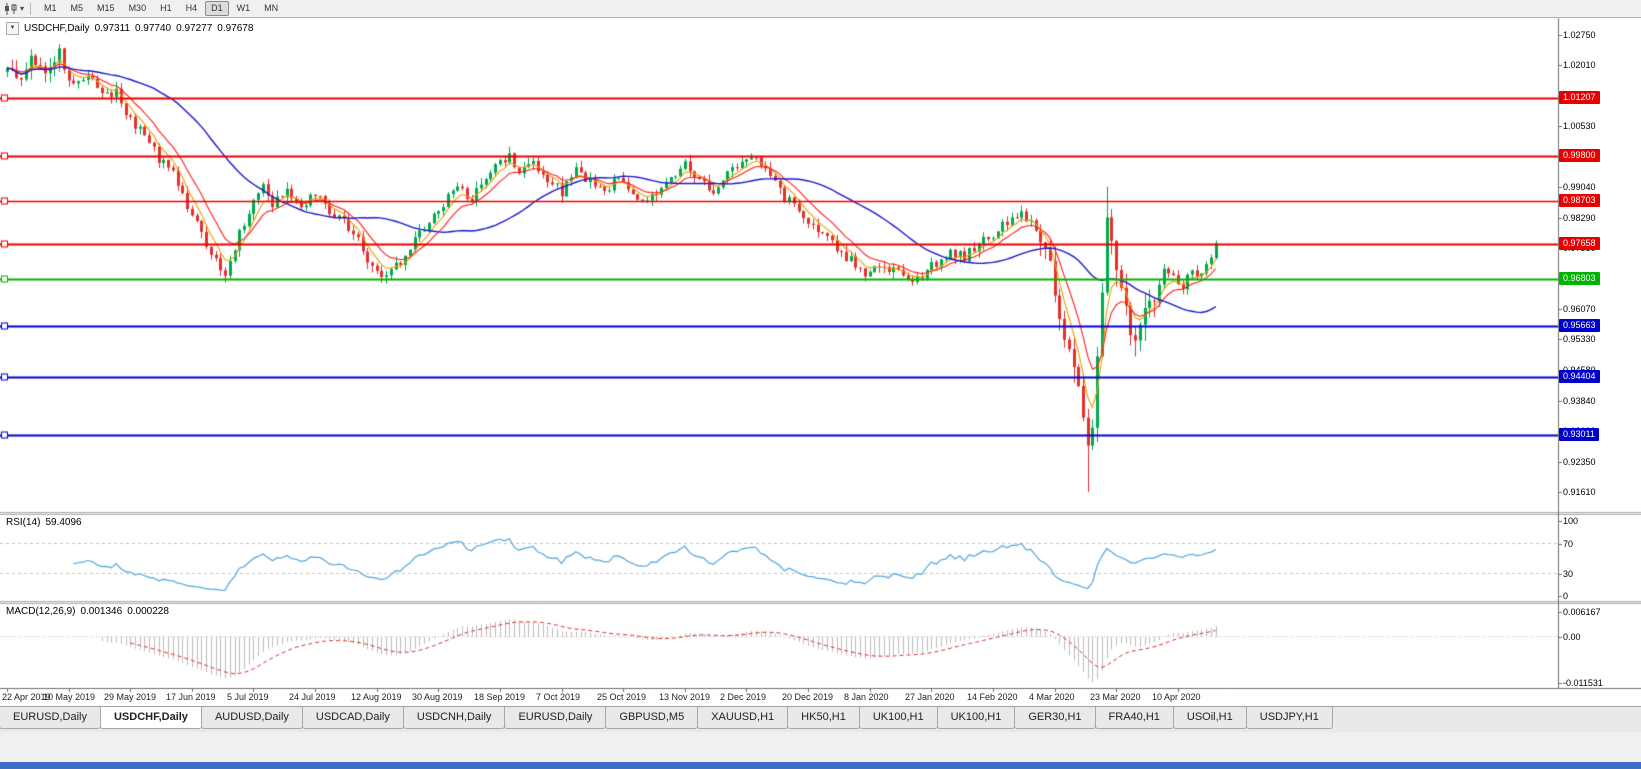 This screenshot has height=769, width=1641. Describe the element at coordinates (251, 718) in the screenshot. I see `chart-tab-audusd-daily: AUDUSD,Daily` at that location.